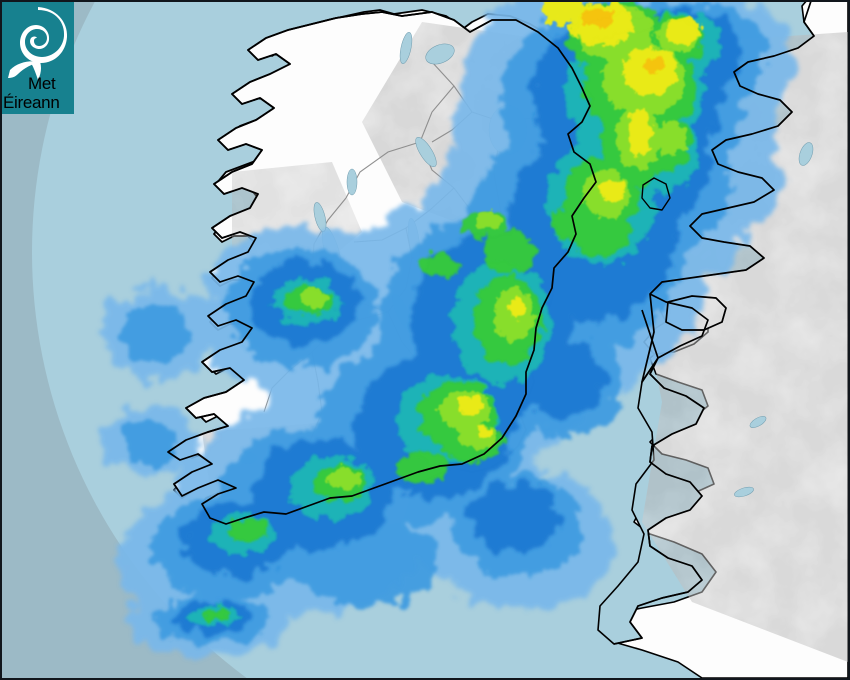 This screenshot has width=850, height=680. I want to click on precip-amber, so click(623, 41).